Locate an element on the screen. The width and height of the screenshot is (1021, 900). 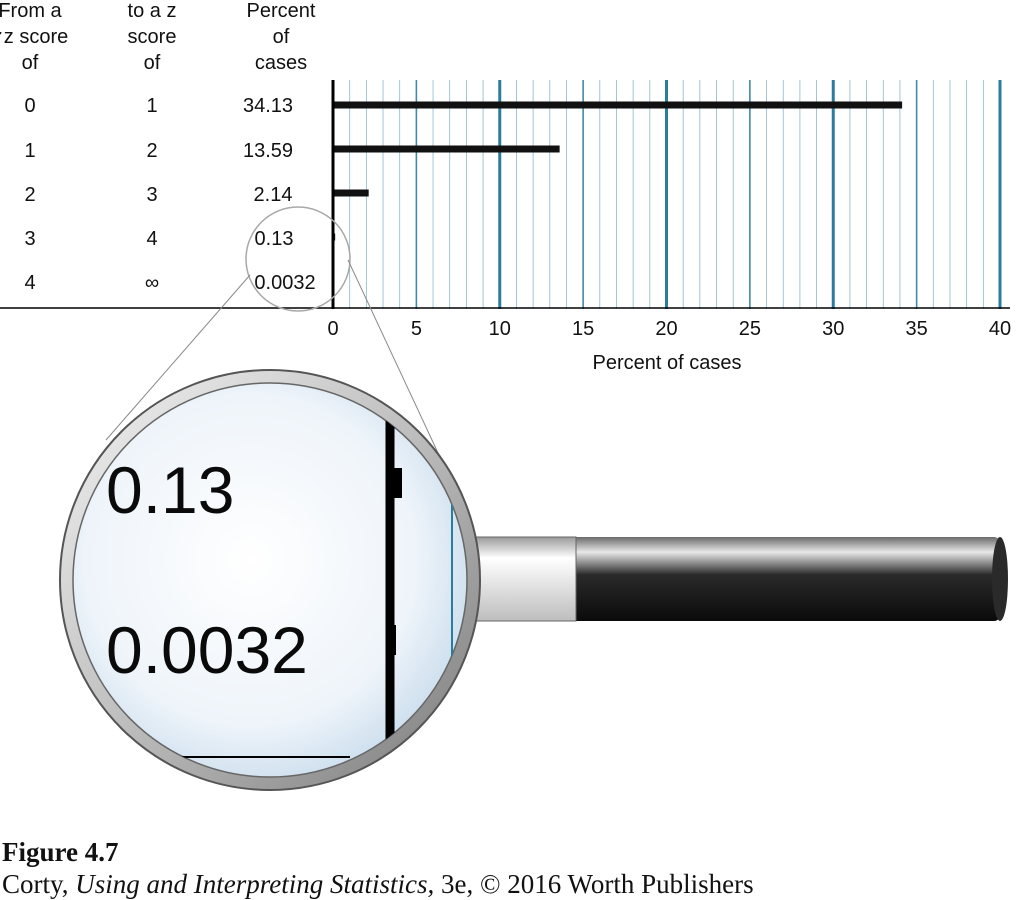
row-3-to: 4 is located at coordinates (151, 239).